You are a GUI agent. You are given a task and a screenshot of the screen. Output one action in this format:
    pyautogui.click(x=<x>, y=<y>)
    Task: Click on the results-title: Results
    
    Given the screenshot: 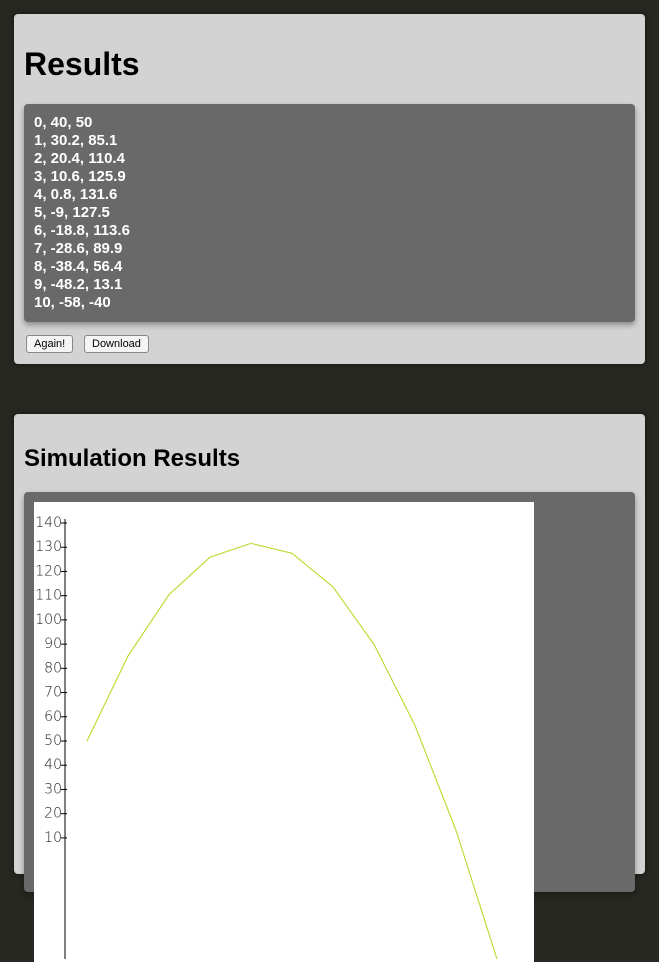 What is the action you would take?
    pyautogui.click(x=82, y=64)
    